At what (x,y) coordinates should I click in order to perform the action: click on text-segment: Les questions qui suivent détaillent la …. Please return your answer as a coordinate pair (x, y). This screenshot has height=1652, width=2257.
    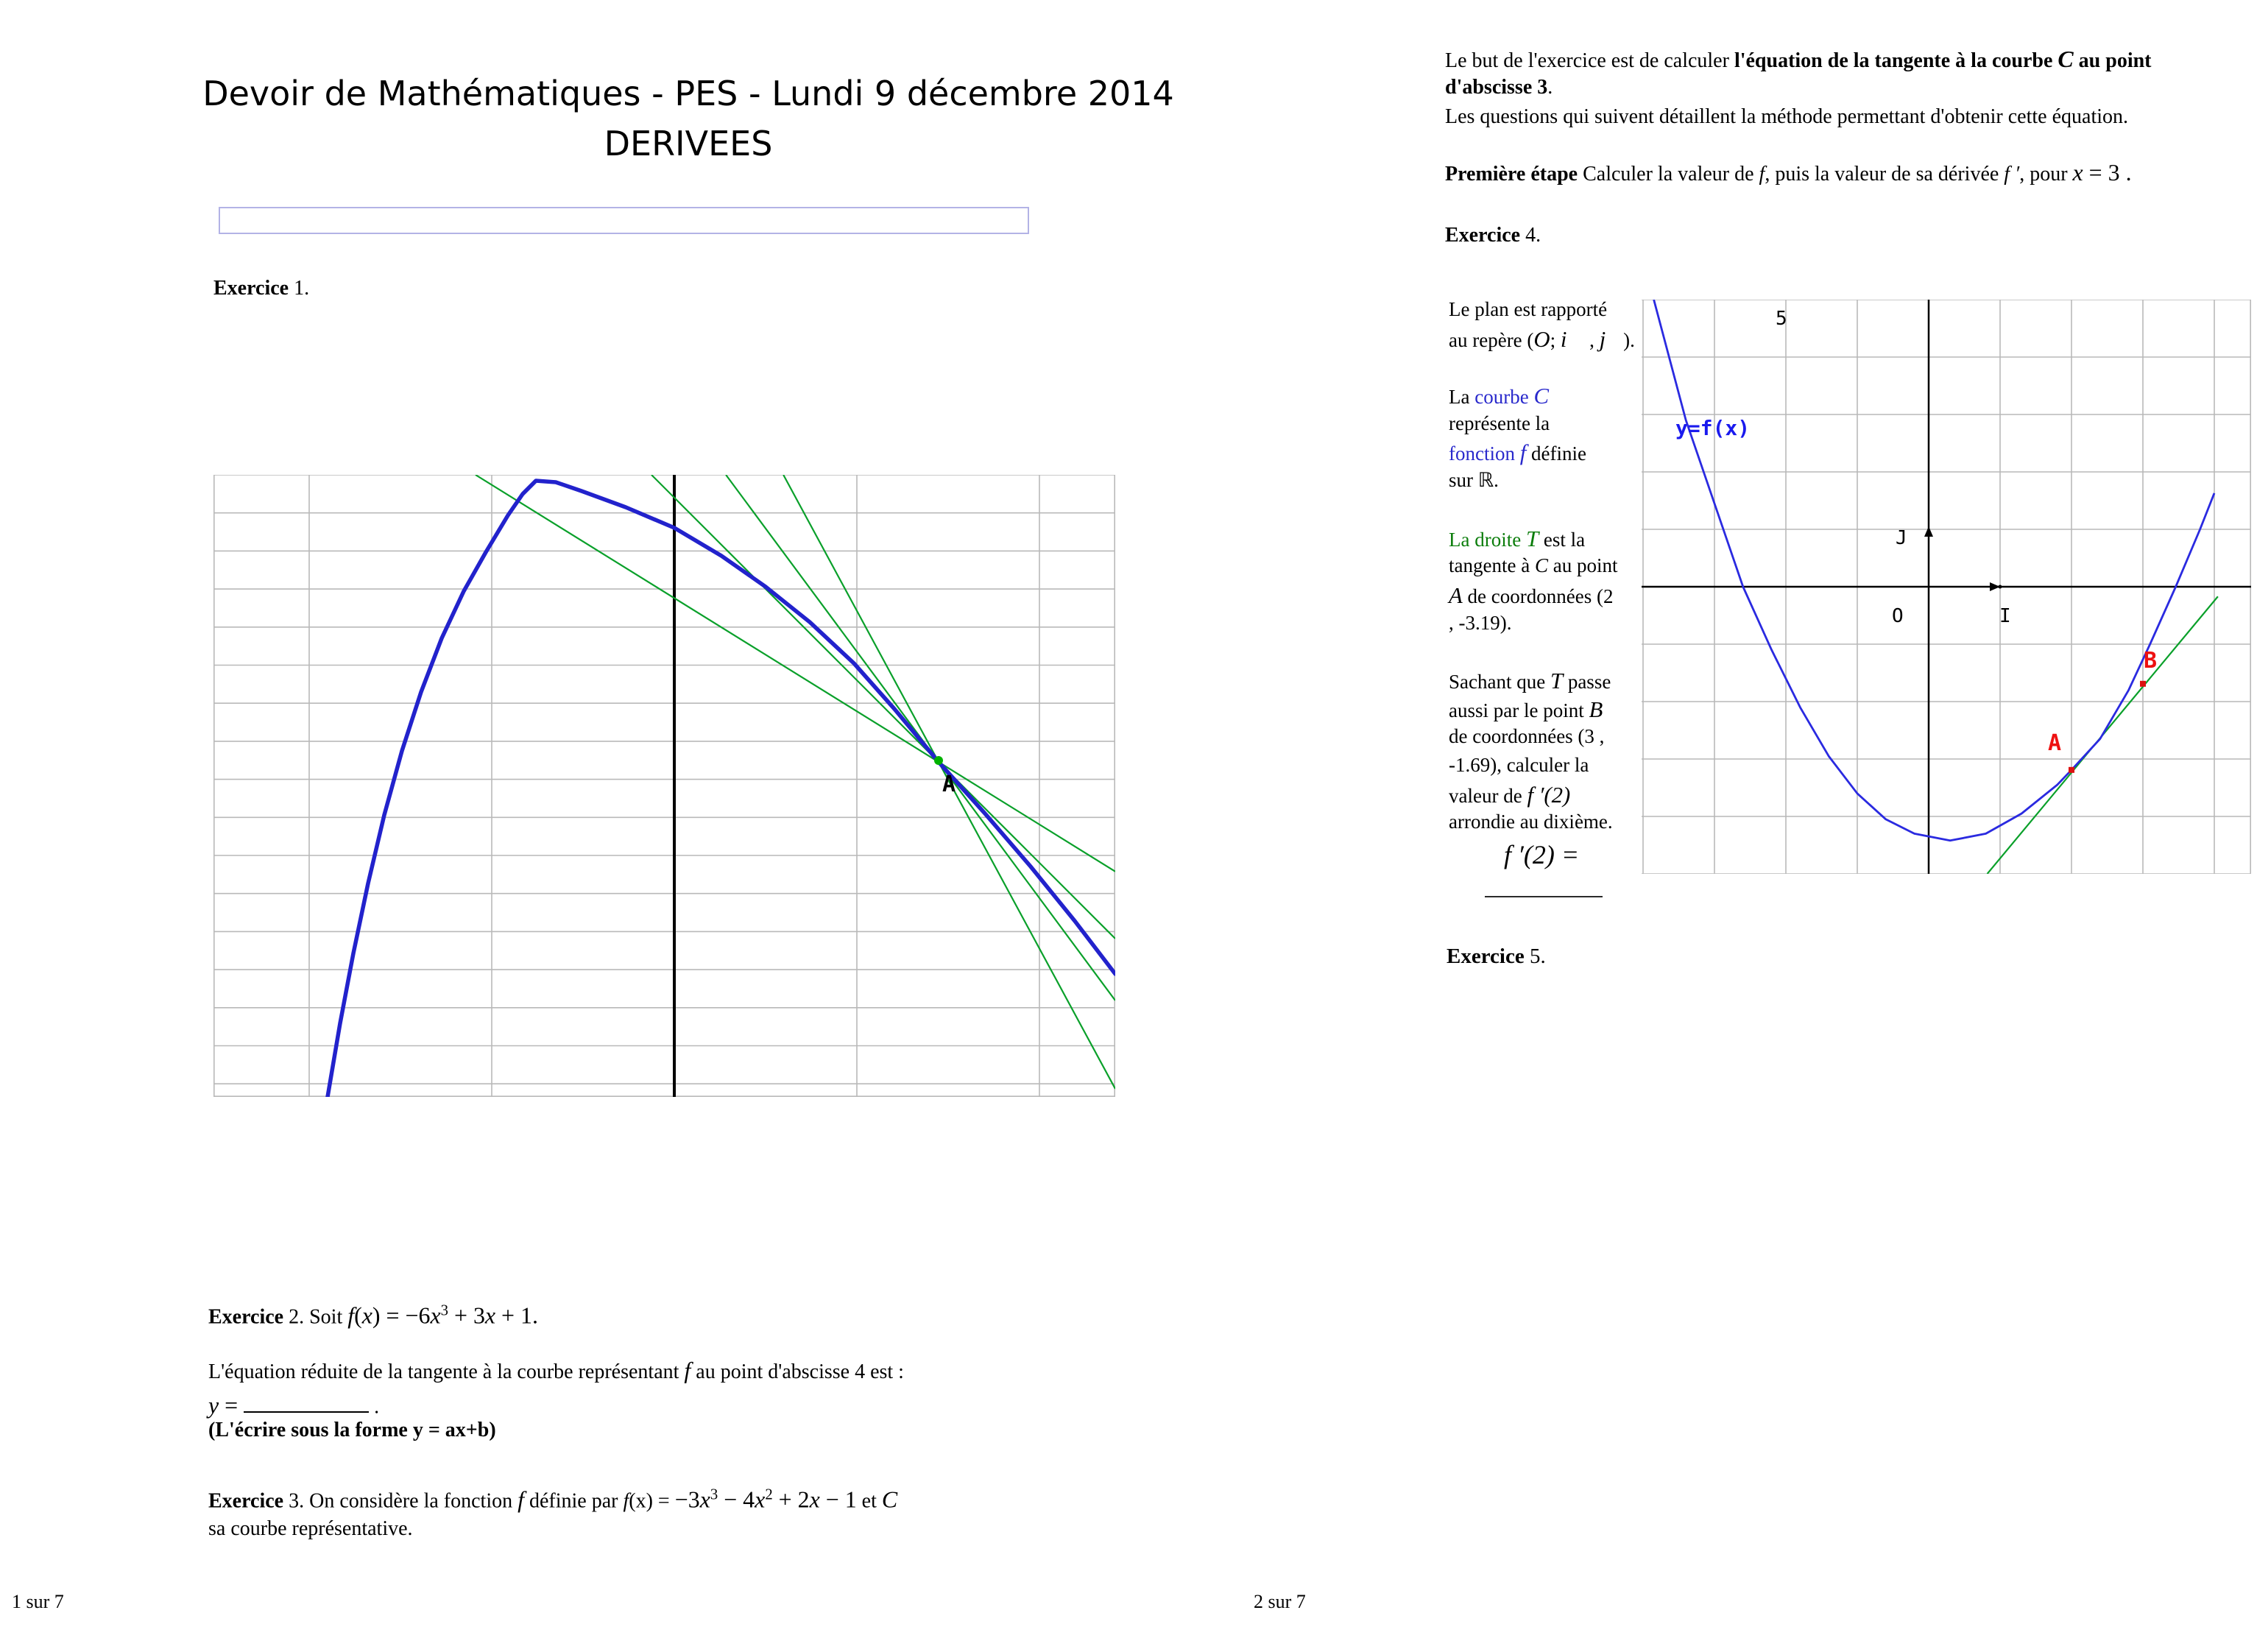
    Looking at the image, I should click on (1787, 116).